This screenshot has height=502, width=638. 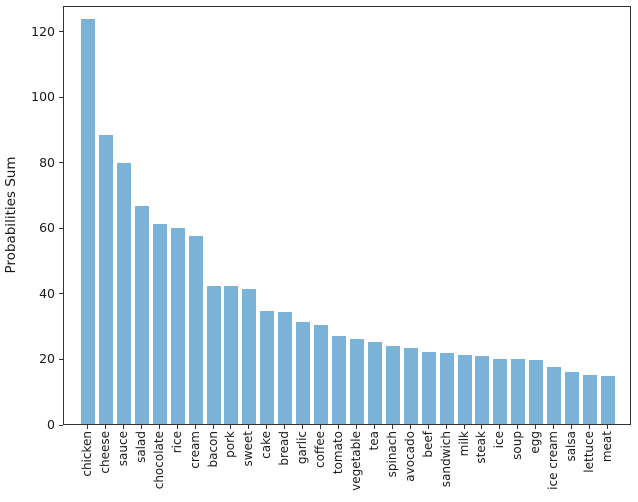 What do you see at coordinates (482, 389) in the screenshot?
I see `bar-steak` at bounding box center [482, 389].